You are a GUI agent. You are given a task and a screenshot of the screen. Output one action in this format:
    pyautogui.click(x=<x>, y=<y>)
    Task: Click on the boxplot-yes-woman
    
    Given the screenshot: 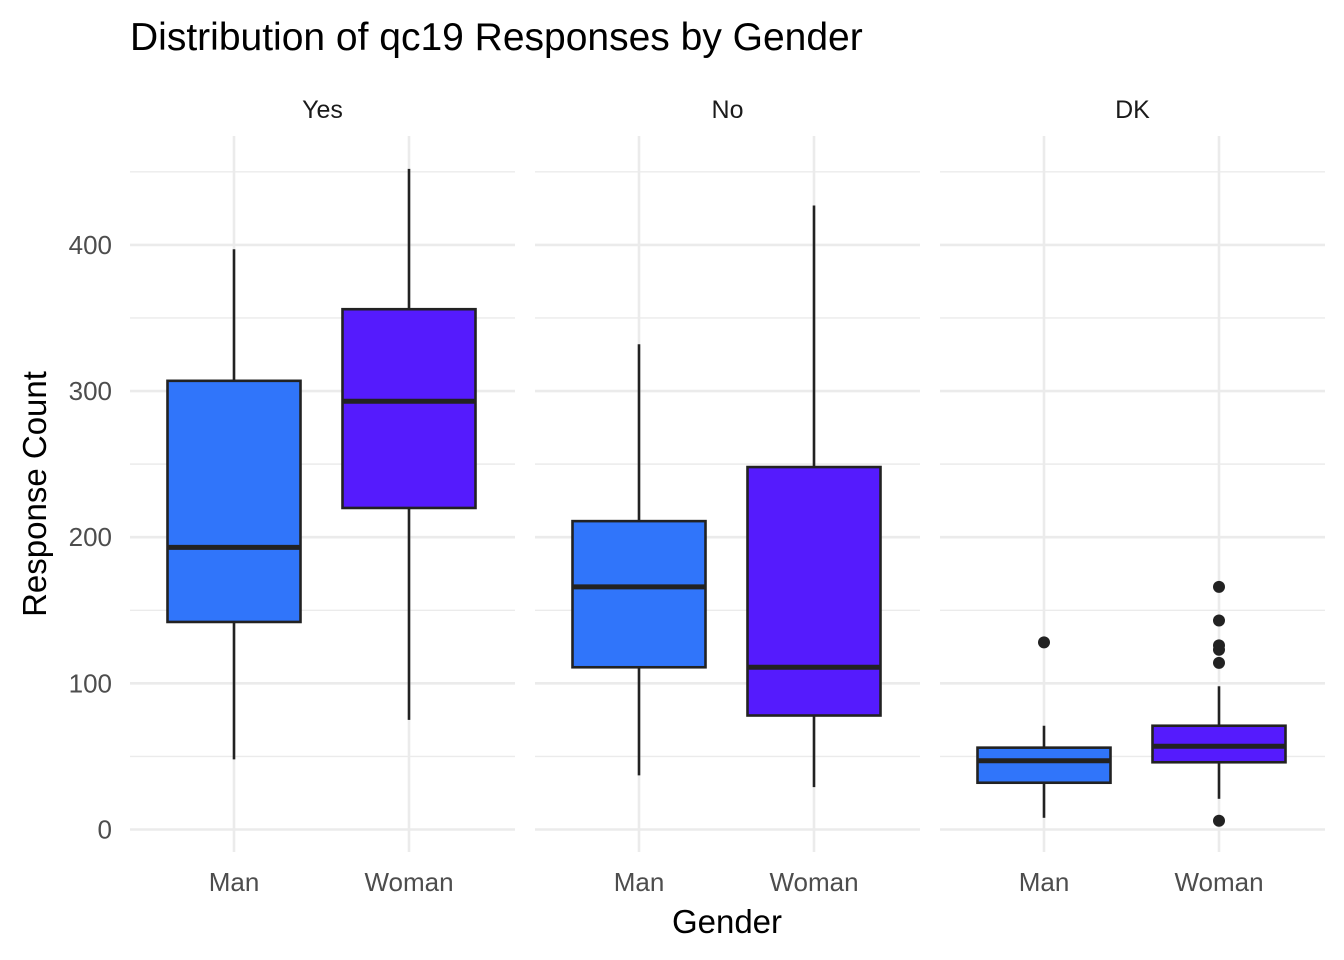 What is the action you would take?
    pyautogui.click(x=409, y=444)
    